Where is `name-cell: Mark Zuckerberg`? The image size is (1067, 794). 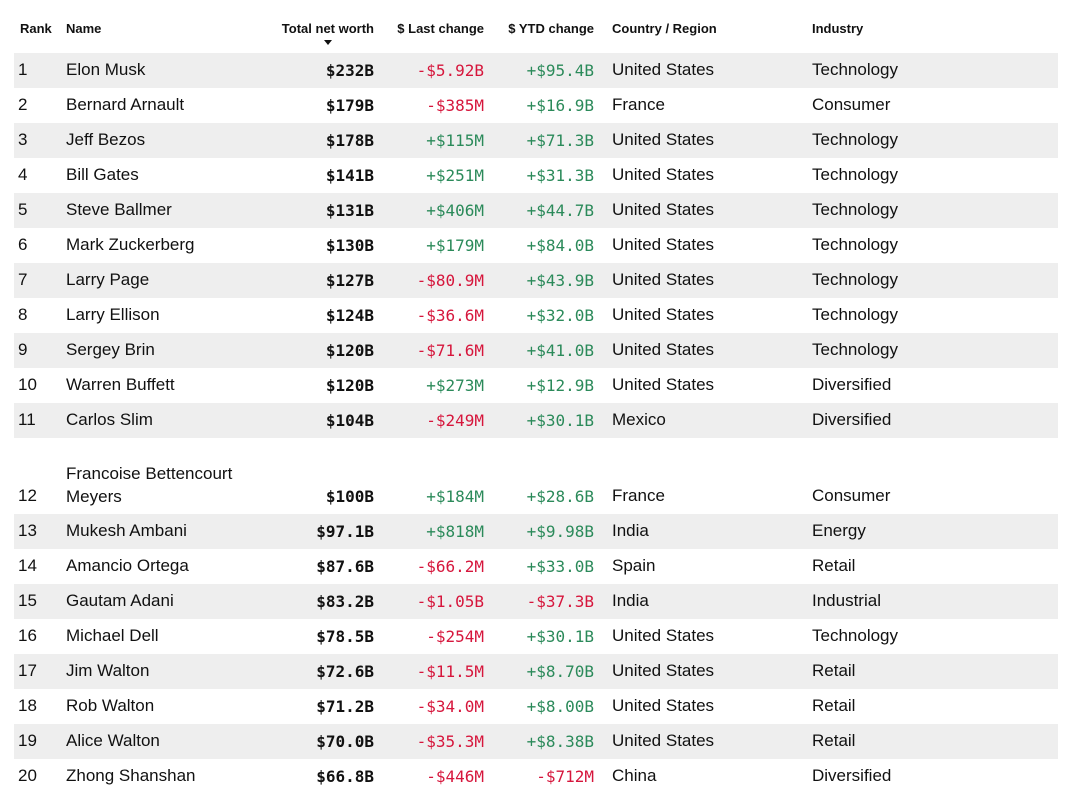 name-cell: Mark Zuckerberg is located at coordinates (165, 245).